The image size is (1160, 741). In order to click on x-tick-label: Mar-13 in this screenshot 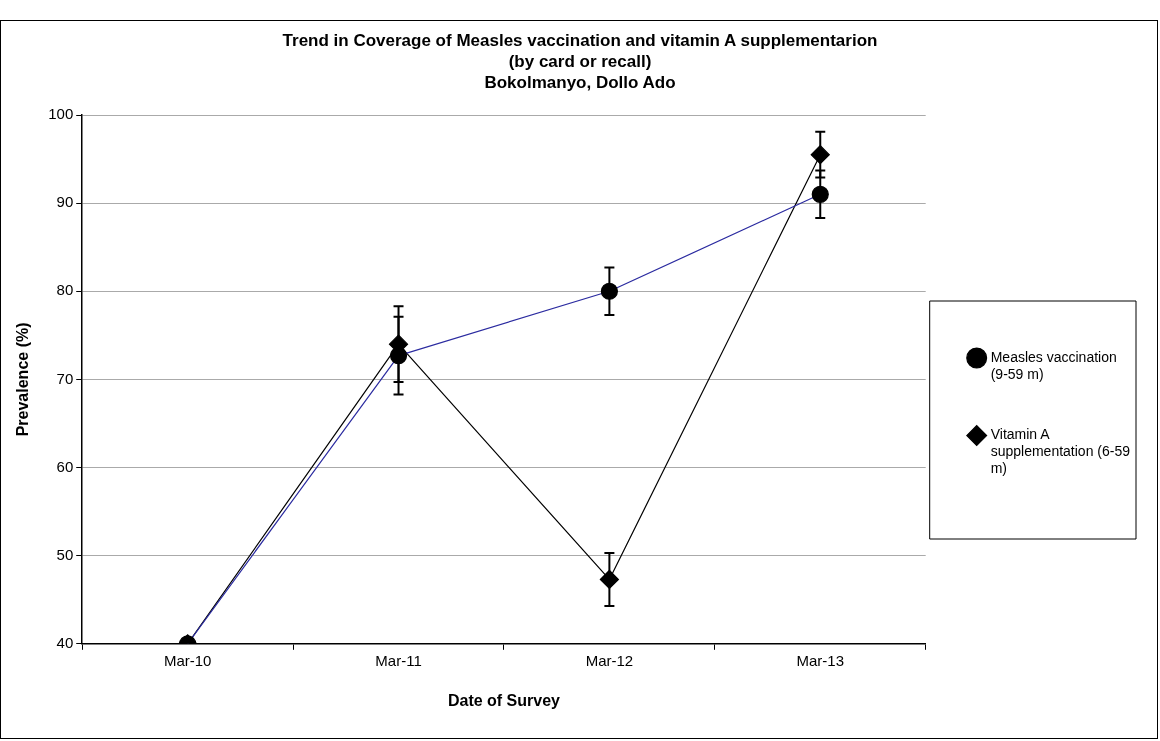, I will do `click(820, 660)`.